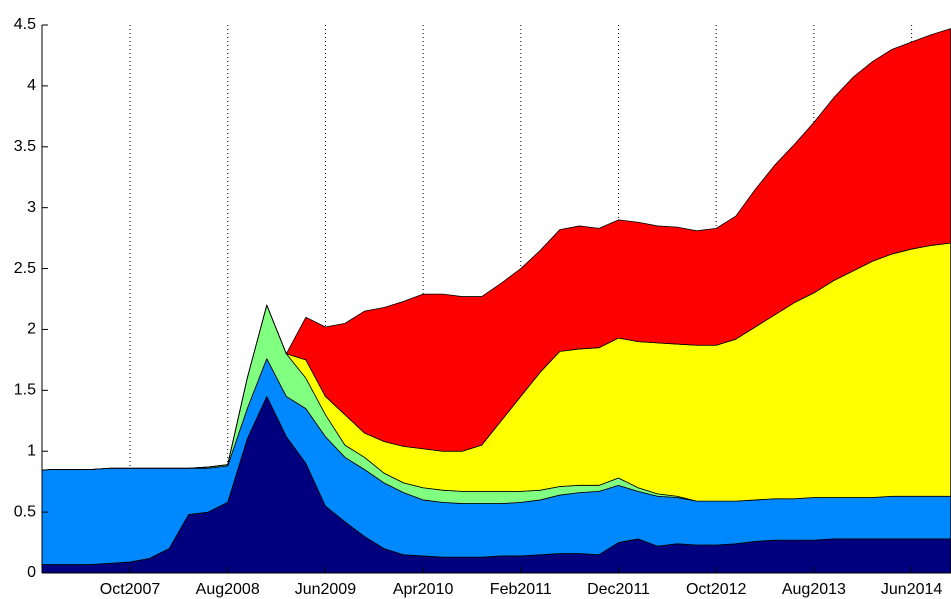 Image resolution: width=951 pixels, height=599 pixels. What do you see at coordinates (31, 329) in the screenshot?
I see `y-tick-label: 2` at bounding box center [31, 329].